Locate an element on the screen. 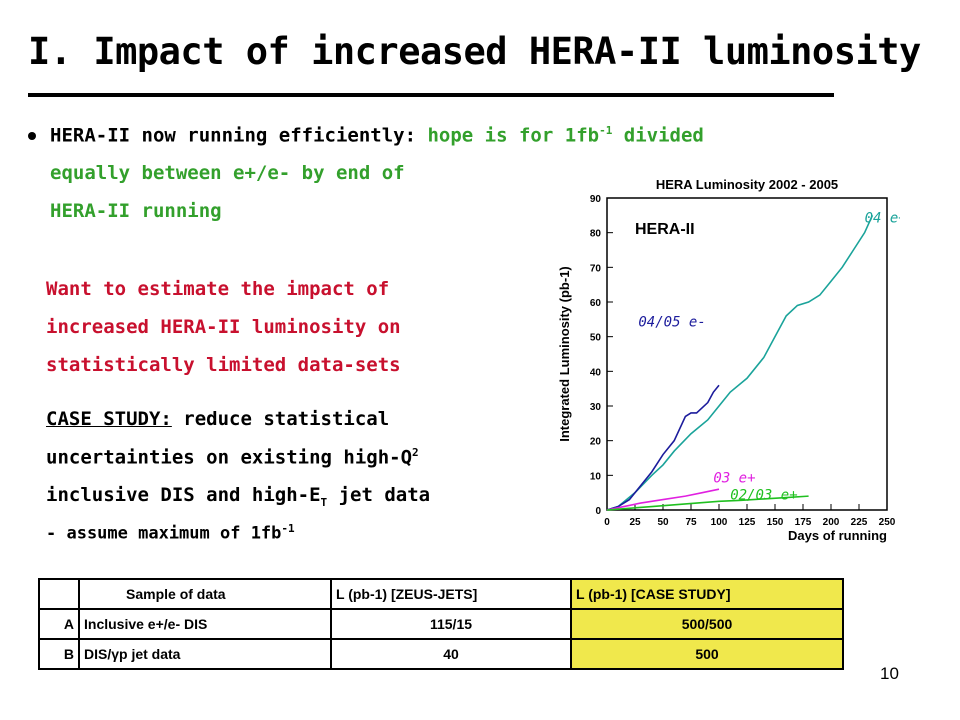 This screenshot has width=960, height=720. y-tick-label: 60 is located at coordinates (596, 303).